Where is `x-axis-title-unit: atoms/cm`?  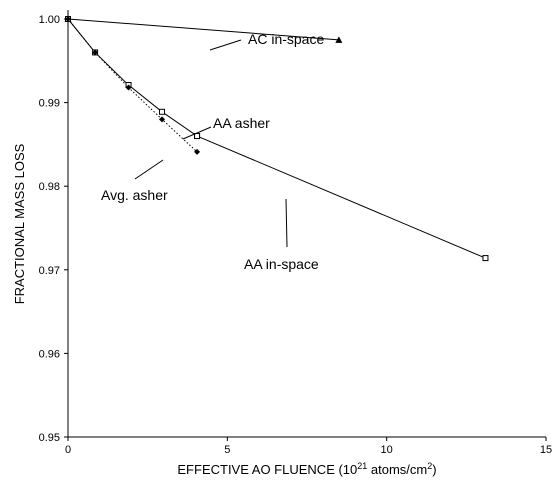
x-axis-title-unit: atoms/cm is located at coordinates (397, 469).